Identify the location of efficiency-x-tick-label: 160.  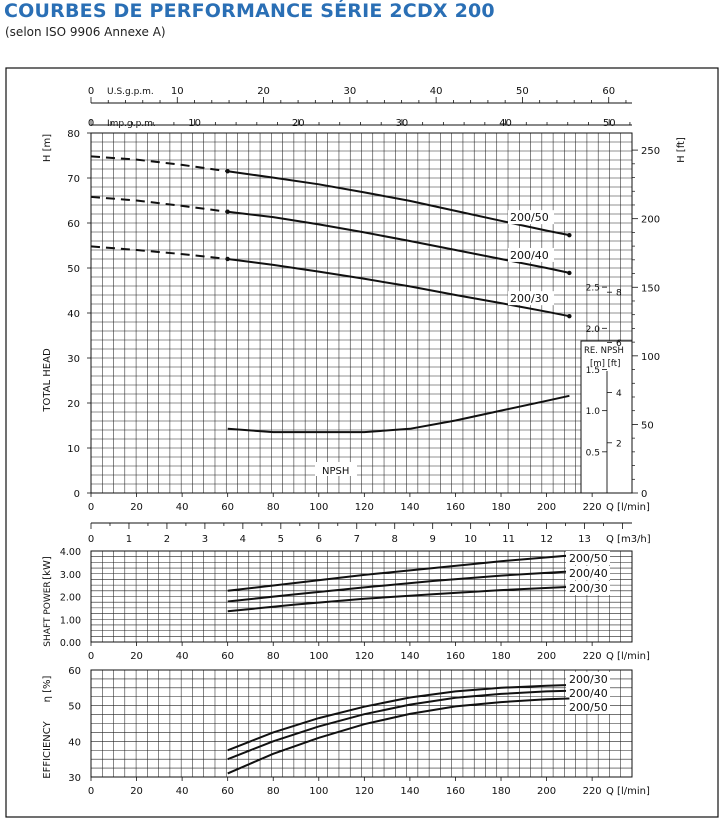
(455, 791).